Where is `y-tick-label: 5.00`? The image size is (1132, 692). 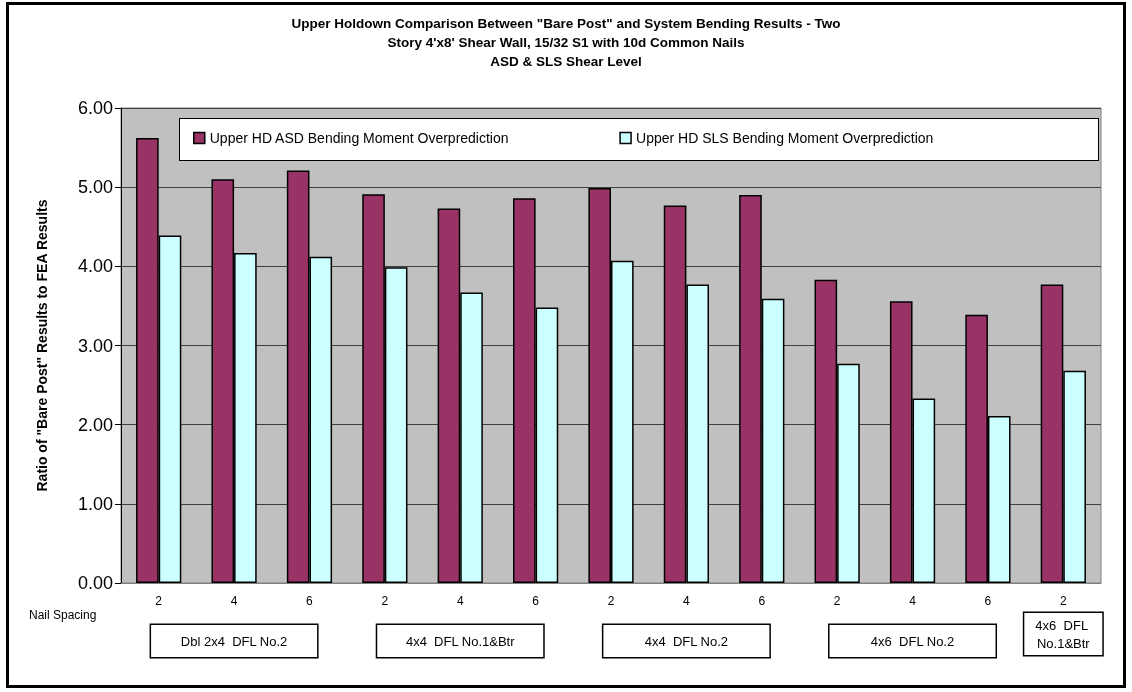 y-tick-label: 5.00 is located at coordinates (95, 187).